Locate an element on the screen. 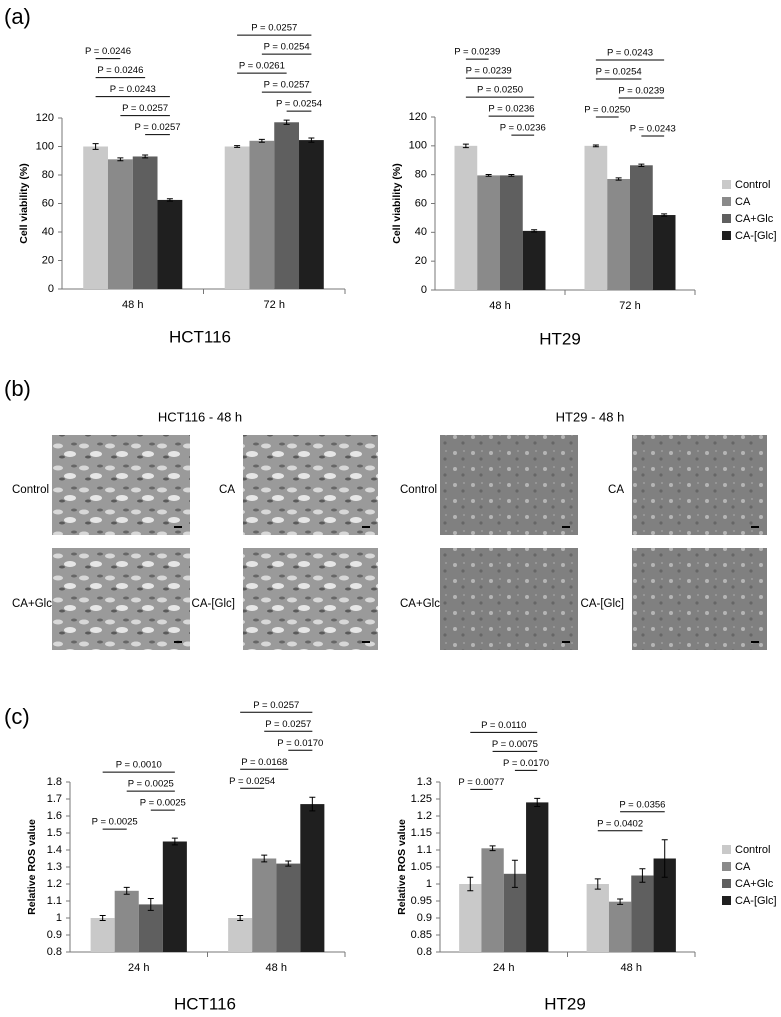 The width and height of the screenshot is (781, 1017). y-tick-label: 1.1 is located at coordinates (424, 850).